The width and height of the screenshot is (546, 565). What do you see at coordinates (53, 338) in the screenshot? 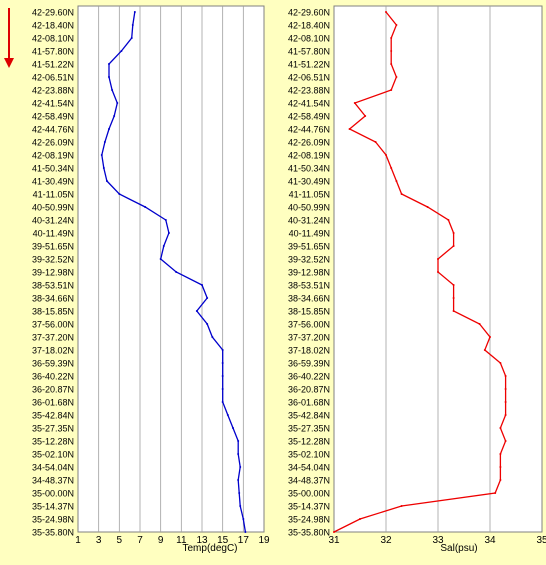
I see `temp-y-tick-label: 37-37.20N` at bounding box center [53, 338].